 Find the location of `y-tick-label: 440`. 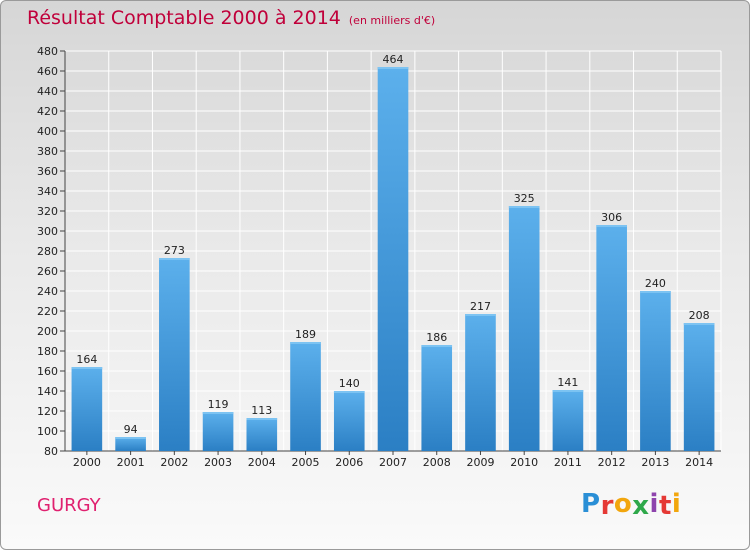

y-tick-label: 440 is located at coordinates (47, 91).